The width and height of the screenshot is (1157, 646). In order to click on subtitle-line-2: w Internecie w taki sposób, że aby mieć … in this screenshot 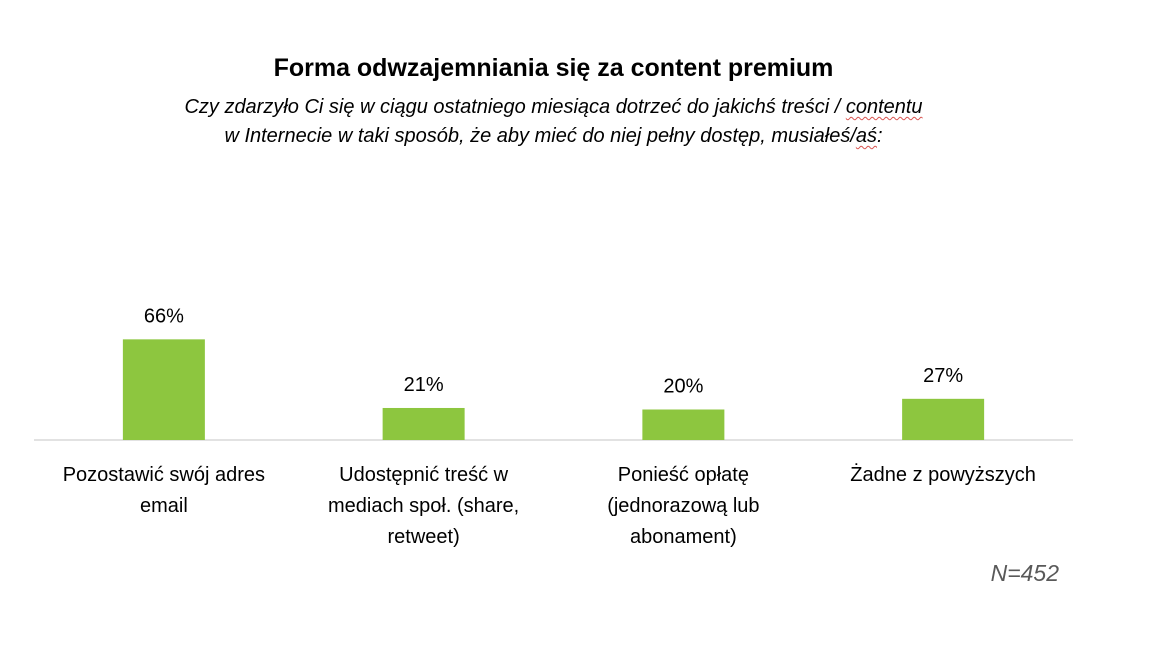, I will do `click(553, 136)`.